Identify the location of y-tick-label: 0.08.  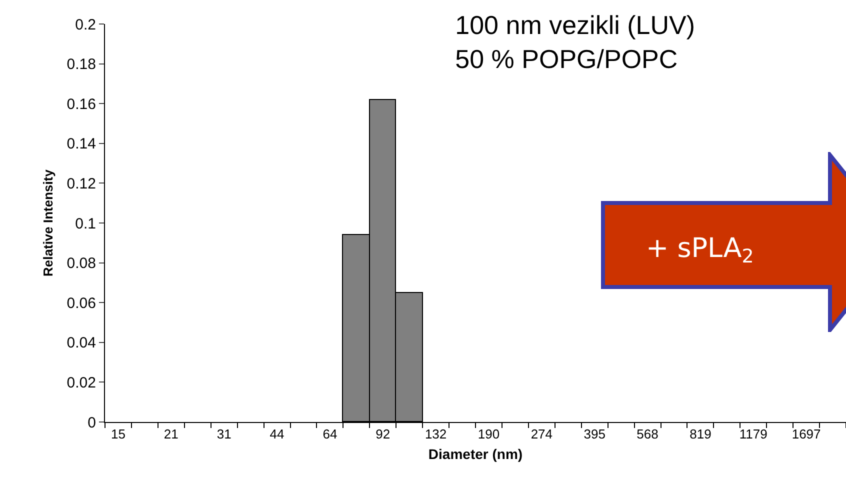
(81, 263).